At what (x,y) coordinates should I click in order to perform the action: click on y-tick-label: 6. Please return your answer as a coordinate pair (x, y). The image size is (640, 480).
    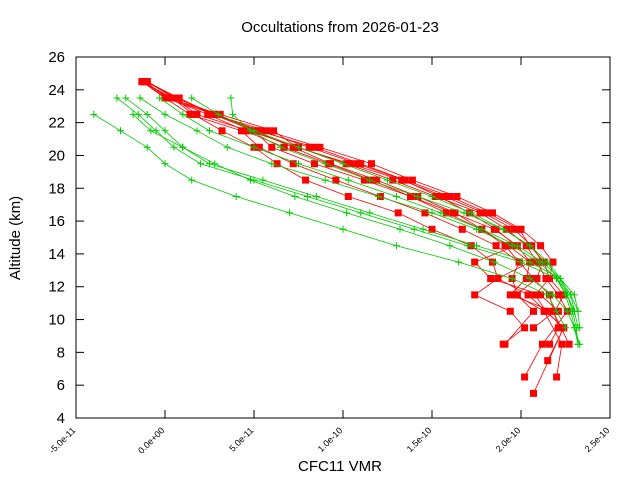
    Looking at the image, I should click on (61, 385).